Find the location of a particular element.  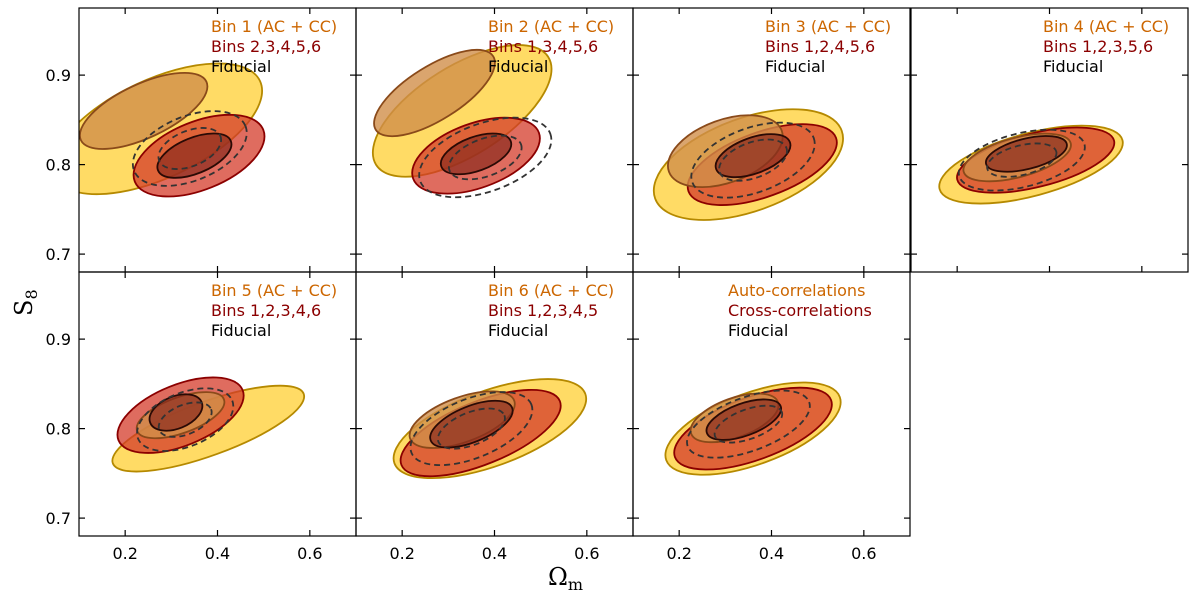

legend-entry: Cross-correlations is located at coordinates (800, 310).